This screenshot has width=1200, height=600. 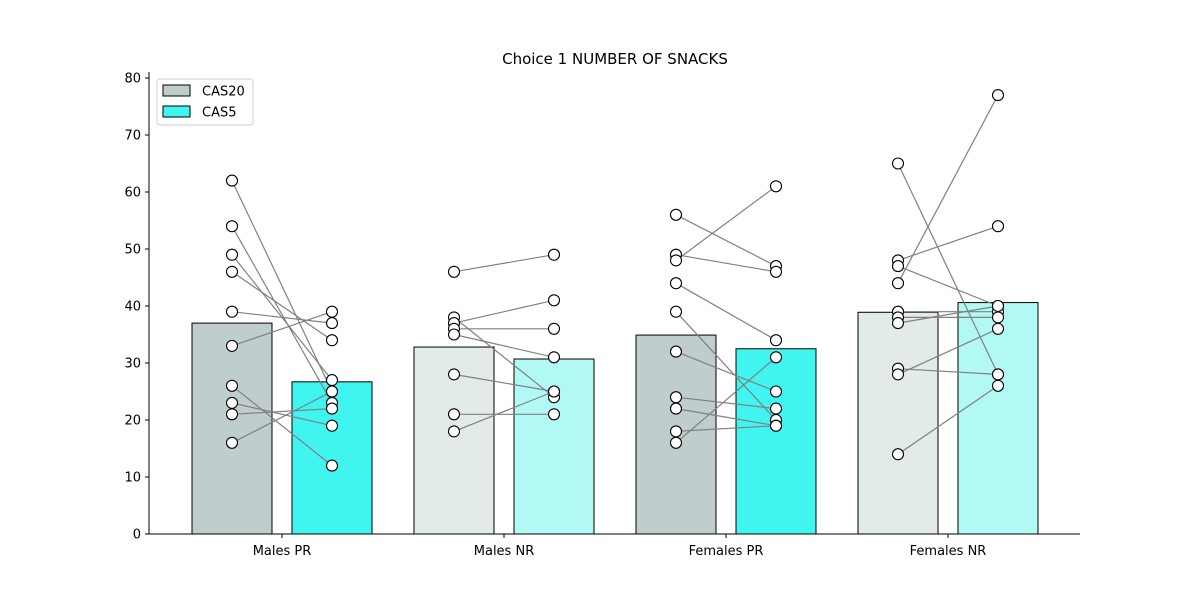 What do you see at coordinates (132, 250) in the screenshot?
I see `y-tick-label: 50` at bounding box center [132, 250].